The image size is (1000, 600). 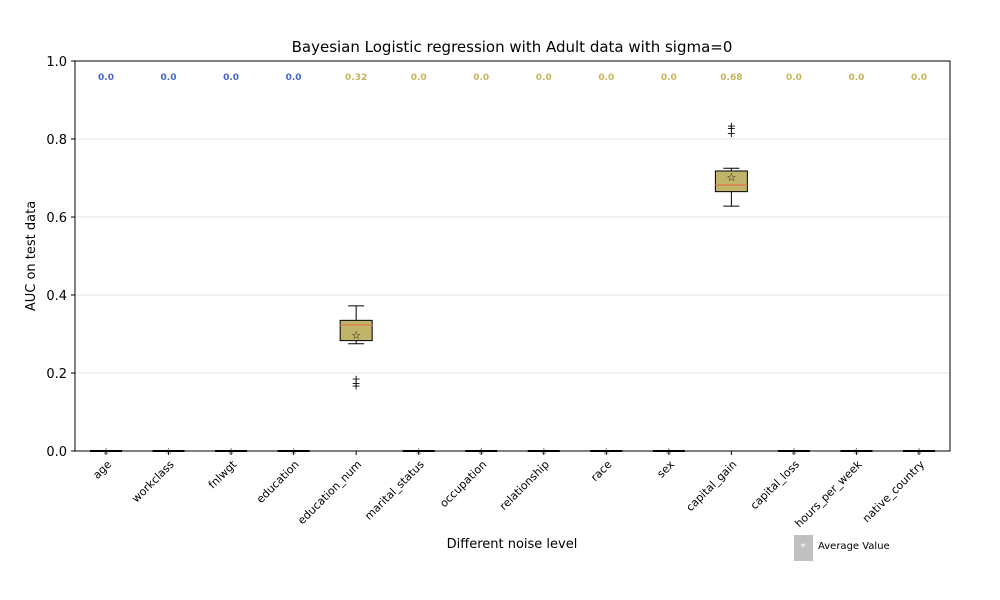 What do you see at coordinates (665, 469) in the screenshot?
I see `x-tick-label: sex` at bounding box center [665, 469].